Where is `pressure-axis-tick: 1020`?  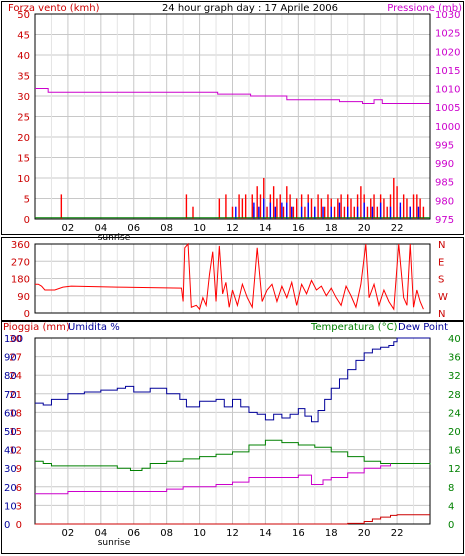
pressure-axis-tick: 1020 is located at coordinates (447, 52).